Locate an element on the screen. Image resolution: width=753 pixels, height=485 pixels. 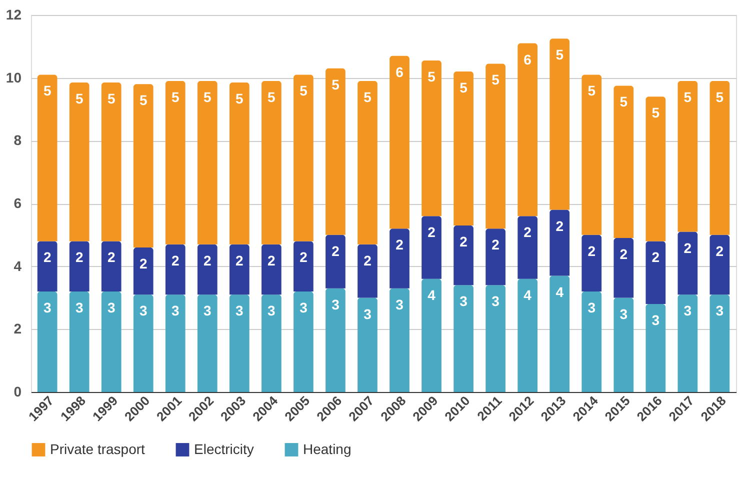
legend-label: Electricity is located at coordinates (224, 448).